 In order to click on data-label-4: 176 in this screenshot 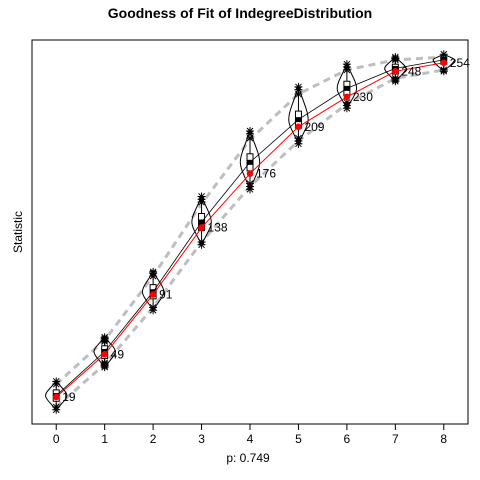, I will do `click(266, 174)`.